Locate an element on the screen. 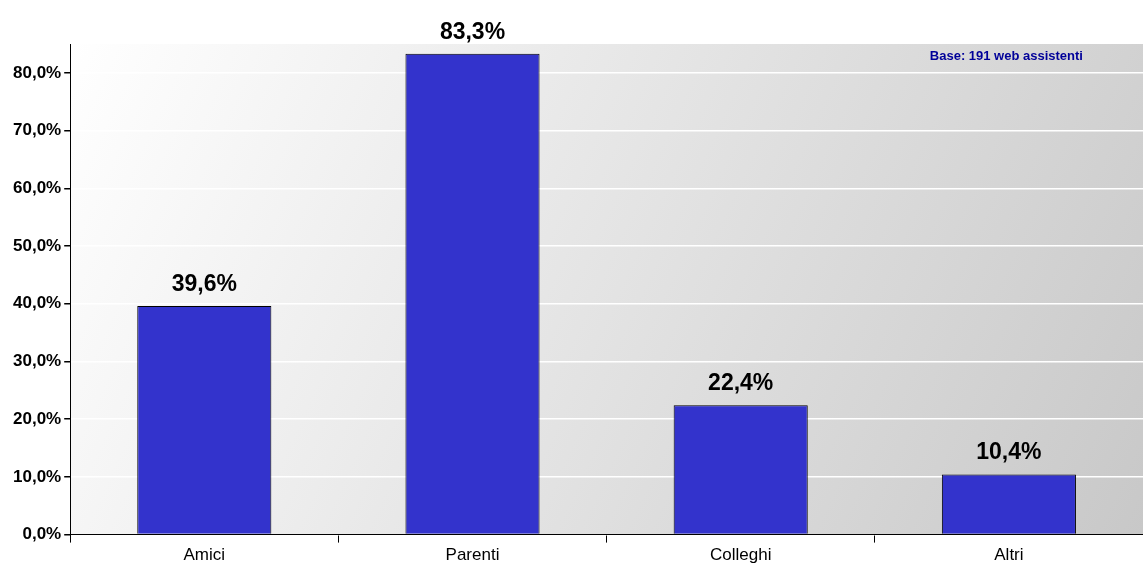  x-tick-label: Amici is located at coordinates (204, 555).